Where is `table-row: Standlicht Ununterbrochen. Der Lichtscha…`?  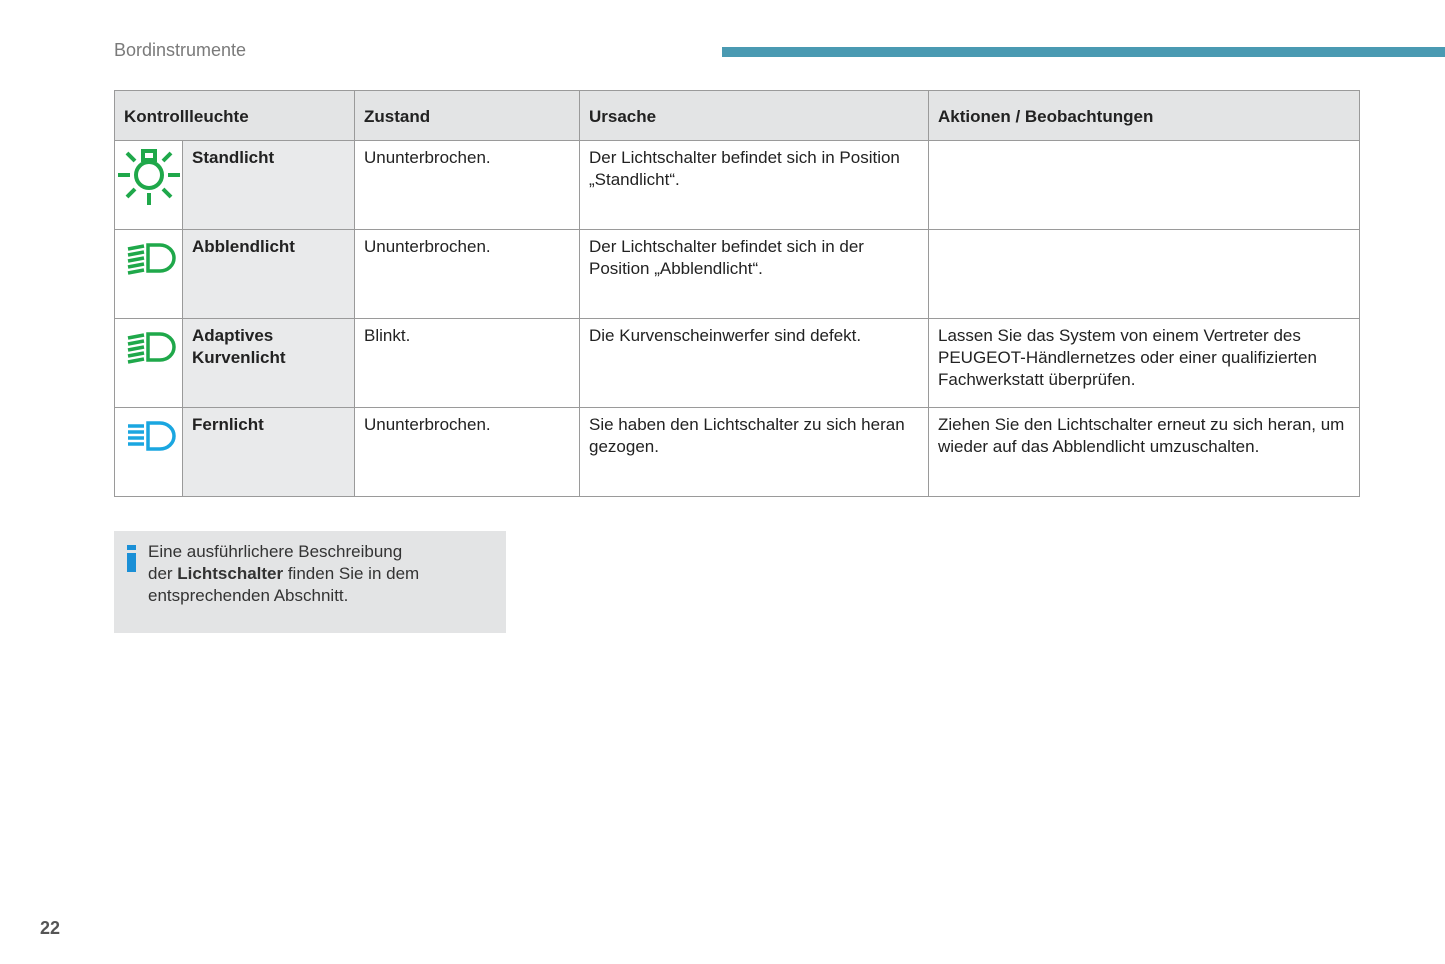 table-row: Standlicht Ununterbrochen. Der Lichtscha… is located at coordinates (737, 185).